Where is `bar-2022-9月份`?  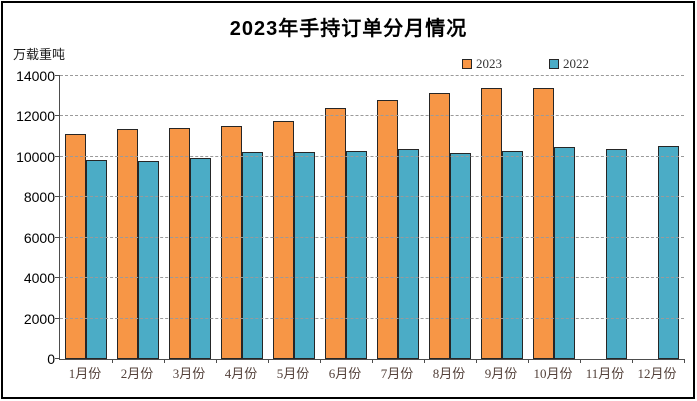 bar-2022-9月份 is located at coordinates (512, 255).